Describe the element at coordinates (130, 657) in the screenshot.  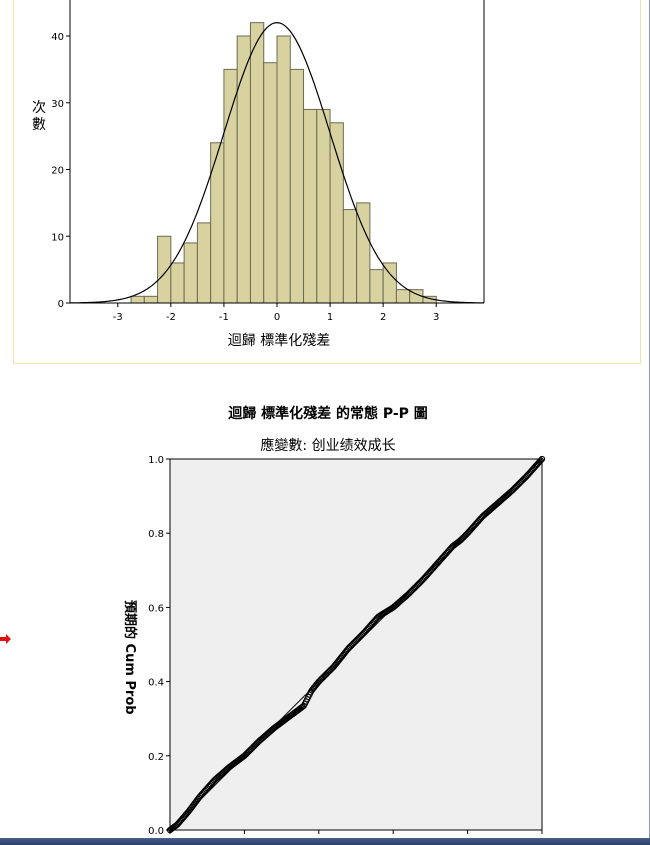
I see `pp-ylabel: 預期的 Cum Prob` at that location.